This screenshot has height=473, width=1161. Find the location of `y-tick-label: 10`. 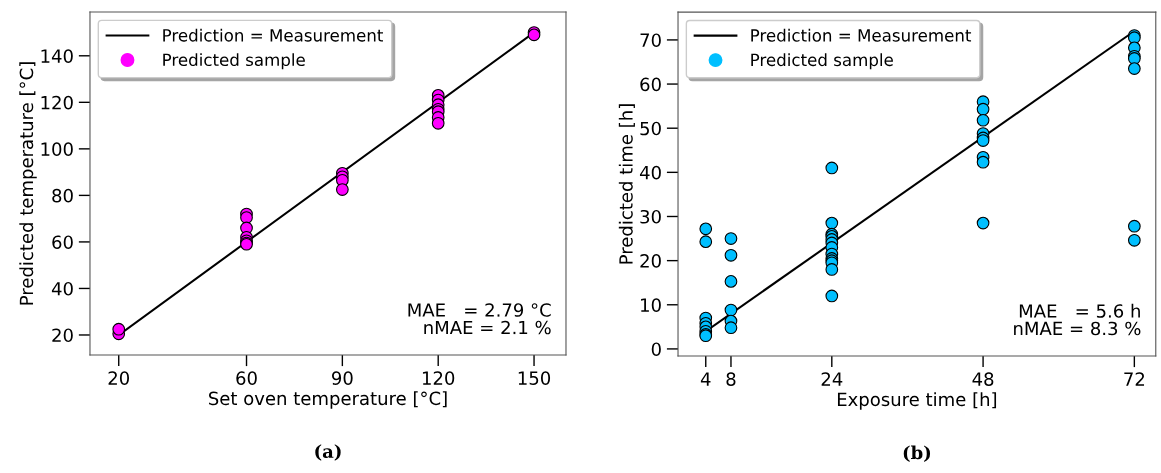

y-tick-label: 10 is located at coordinates (651, 305).